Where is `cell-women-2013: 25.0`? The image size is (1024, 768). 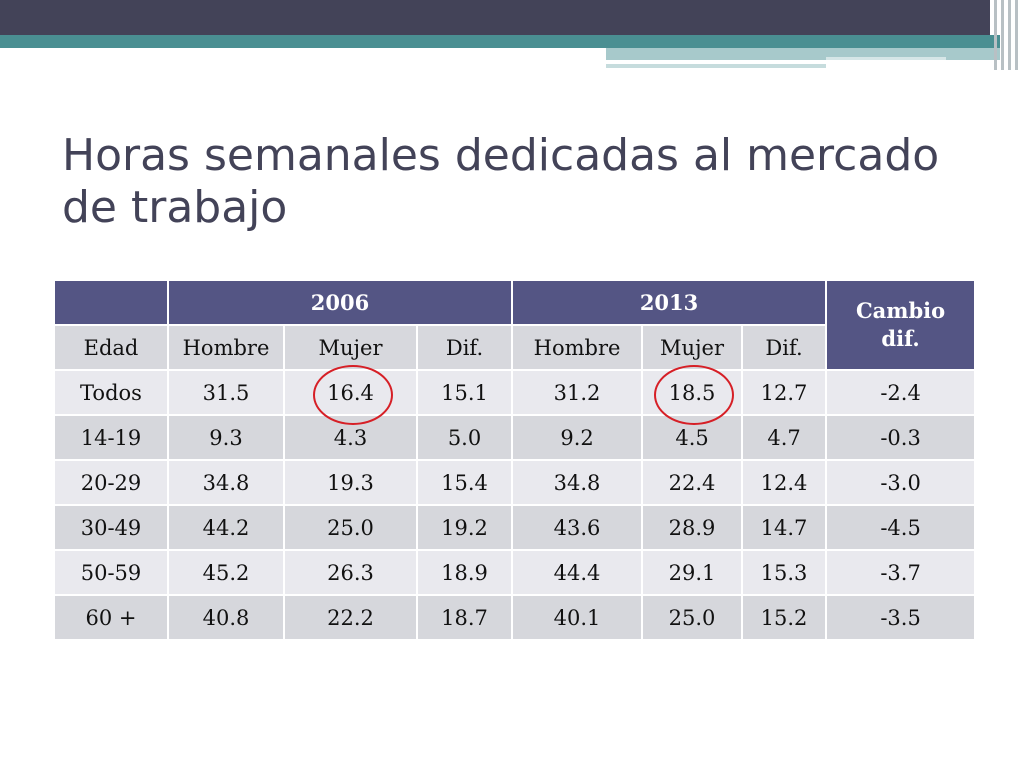 cell-women-2013: 25.0 is located at coordinates (692, 617).